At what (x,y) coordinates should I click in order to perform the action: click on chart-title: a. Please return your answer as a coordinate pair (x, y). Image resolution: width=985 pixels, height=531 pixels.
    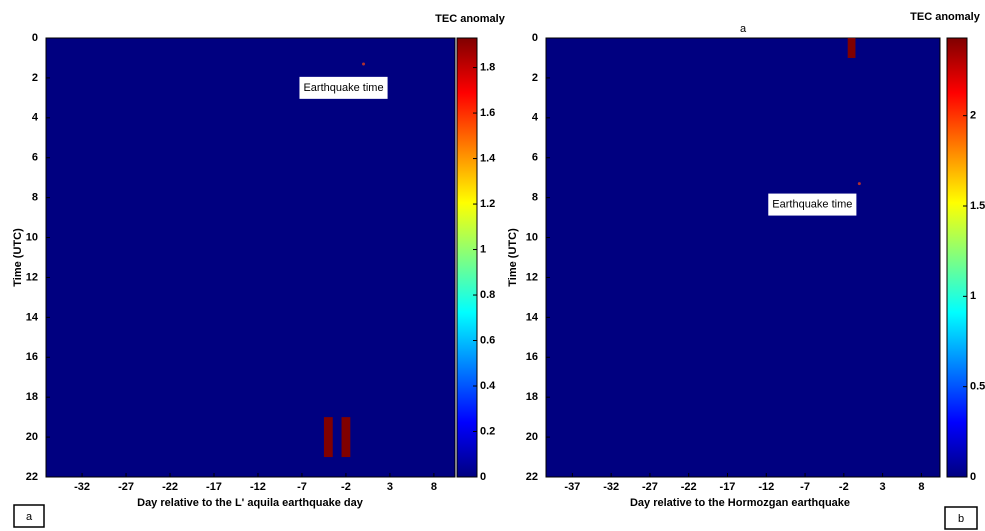
    Looking at the image, I should click on (743, 29).